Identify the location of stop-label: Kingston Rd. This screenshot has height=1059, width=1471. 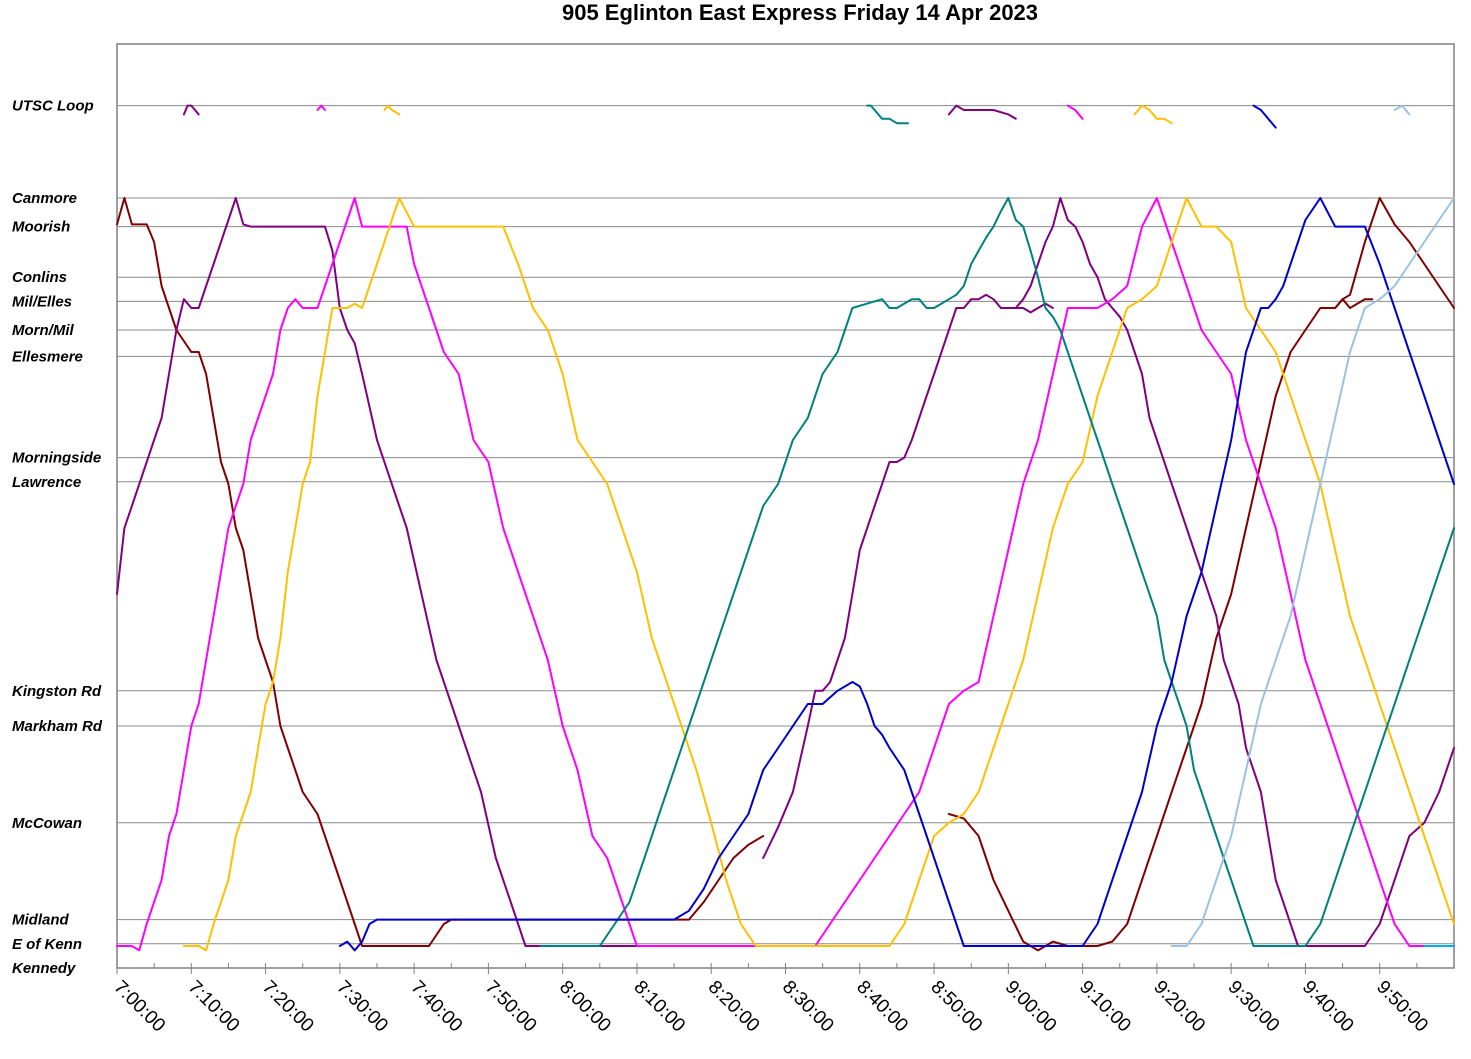
(57, 691).